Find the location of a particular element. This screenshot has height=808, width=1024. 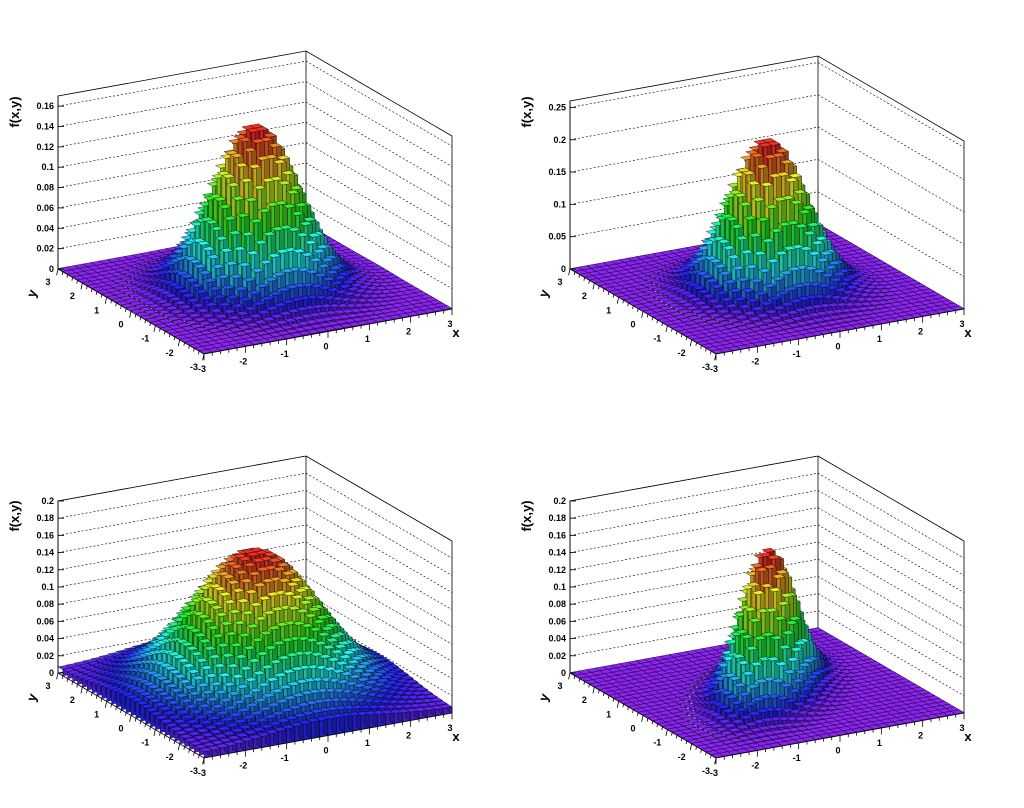

y-axis-title: y is located at coordinates (543, 697).